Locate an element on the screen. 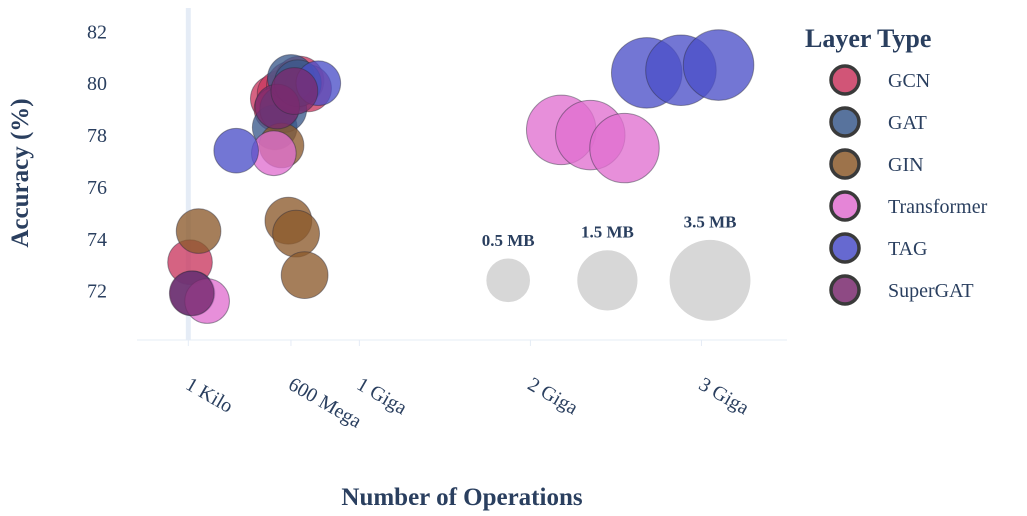  x-tick-label: 2 Giga is located at coordinates (553, 396).